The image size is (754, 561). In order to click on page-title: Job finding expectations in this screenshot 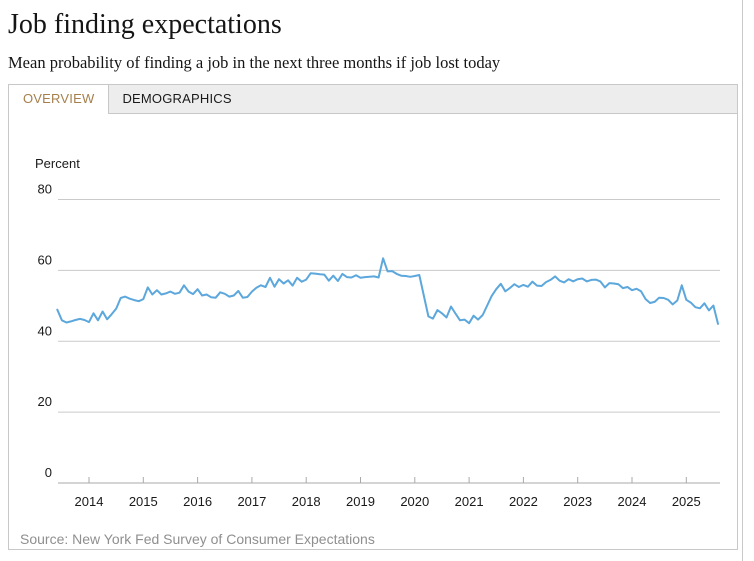, I will do `click(145, 24)`.